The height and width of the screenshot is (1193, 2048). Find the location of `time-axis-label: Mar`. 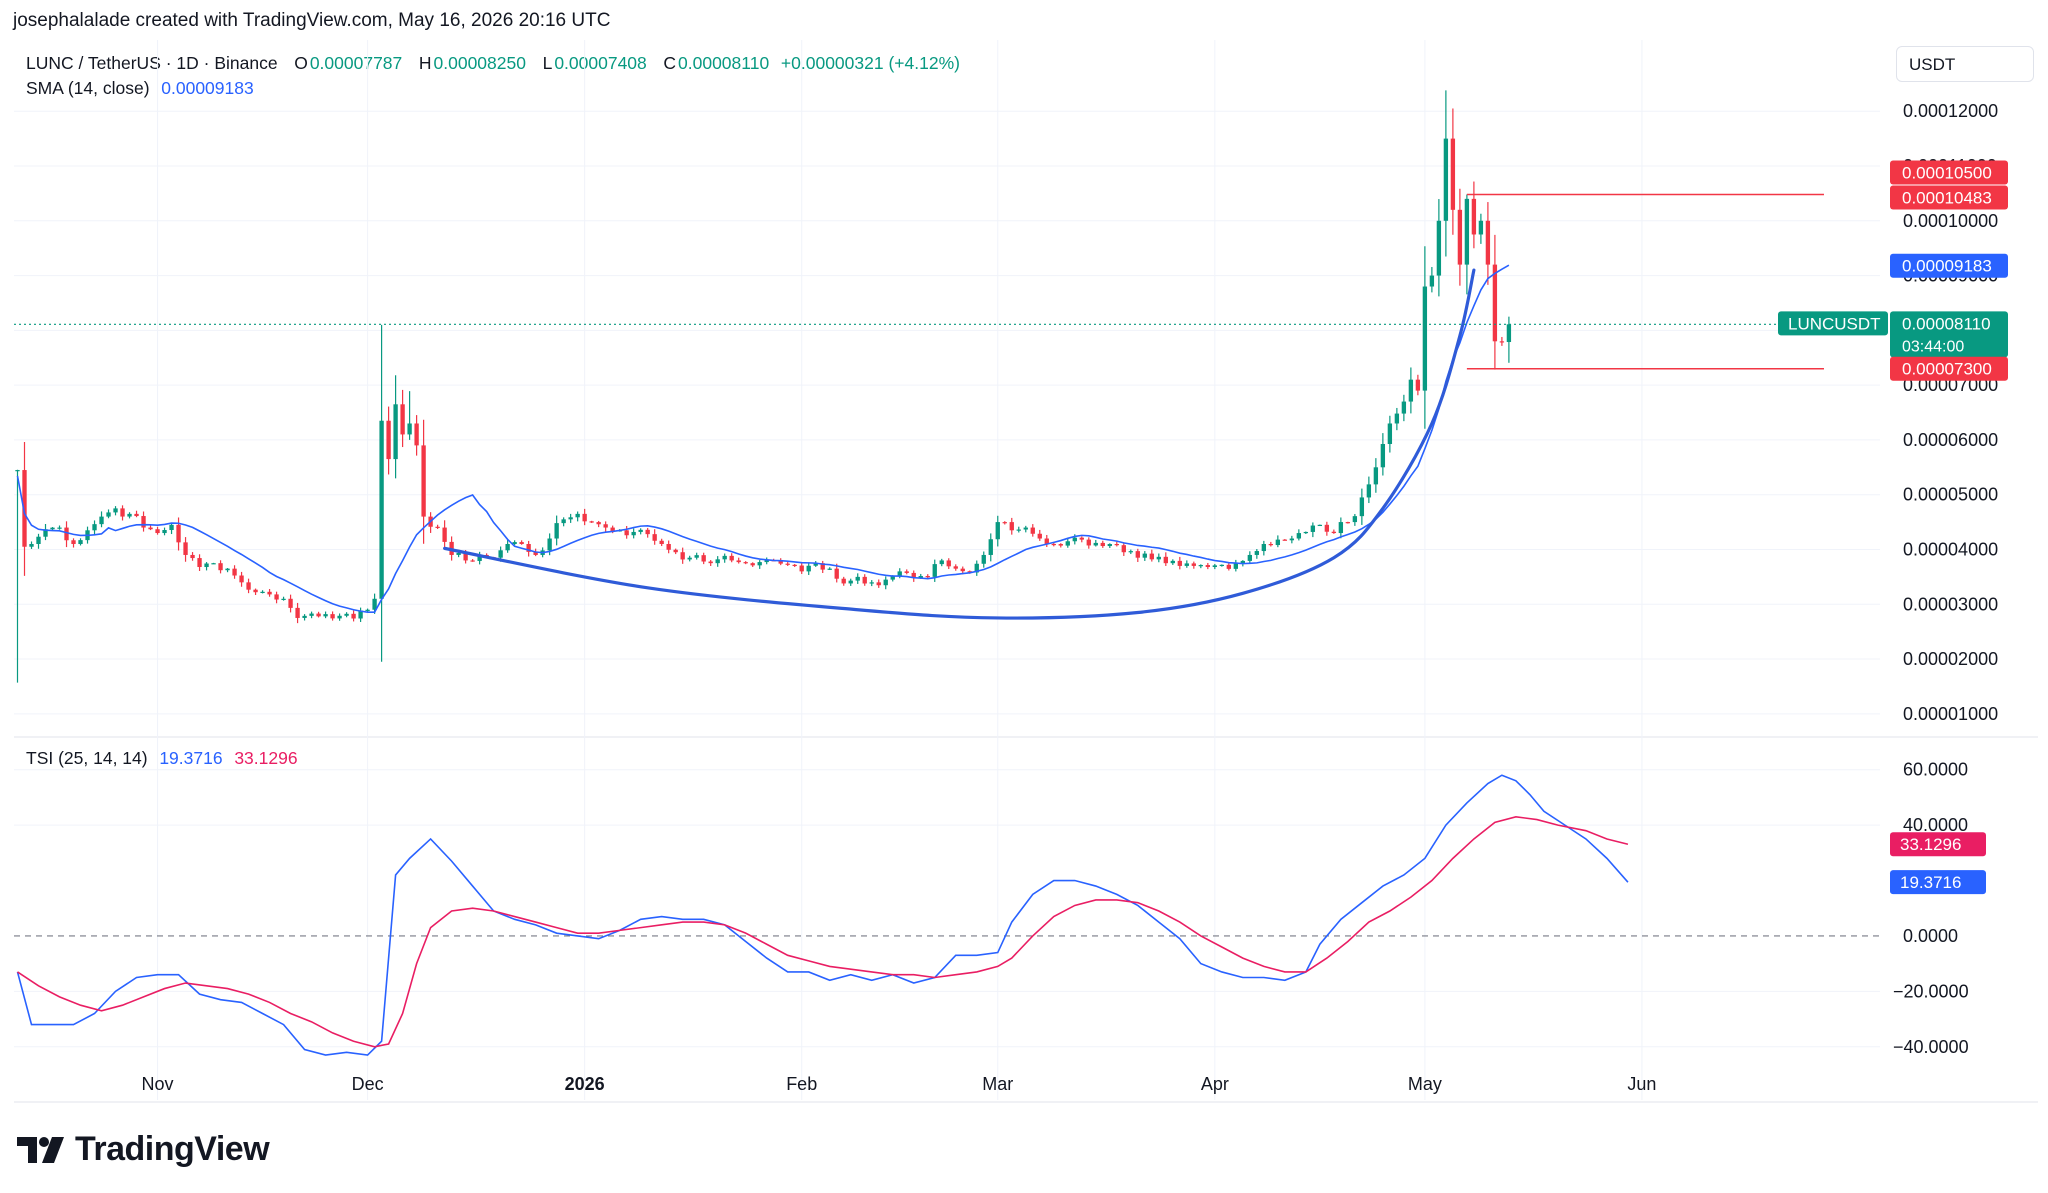

time-axis-label: Mar is located at coordinates (997, 1084).